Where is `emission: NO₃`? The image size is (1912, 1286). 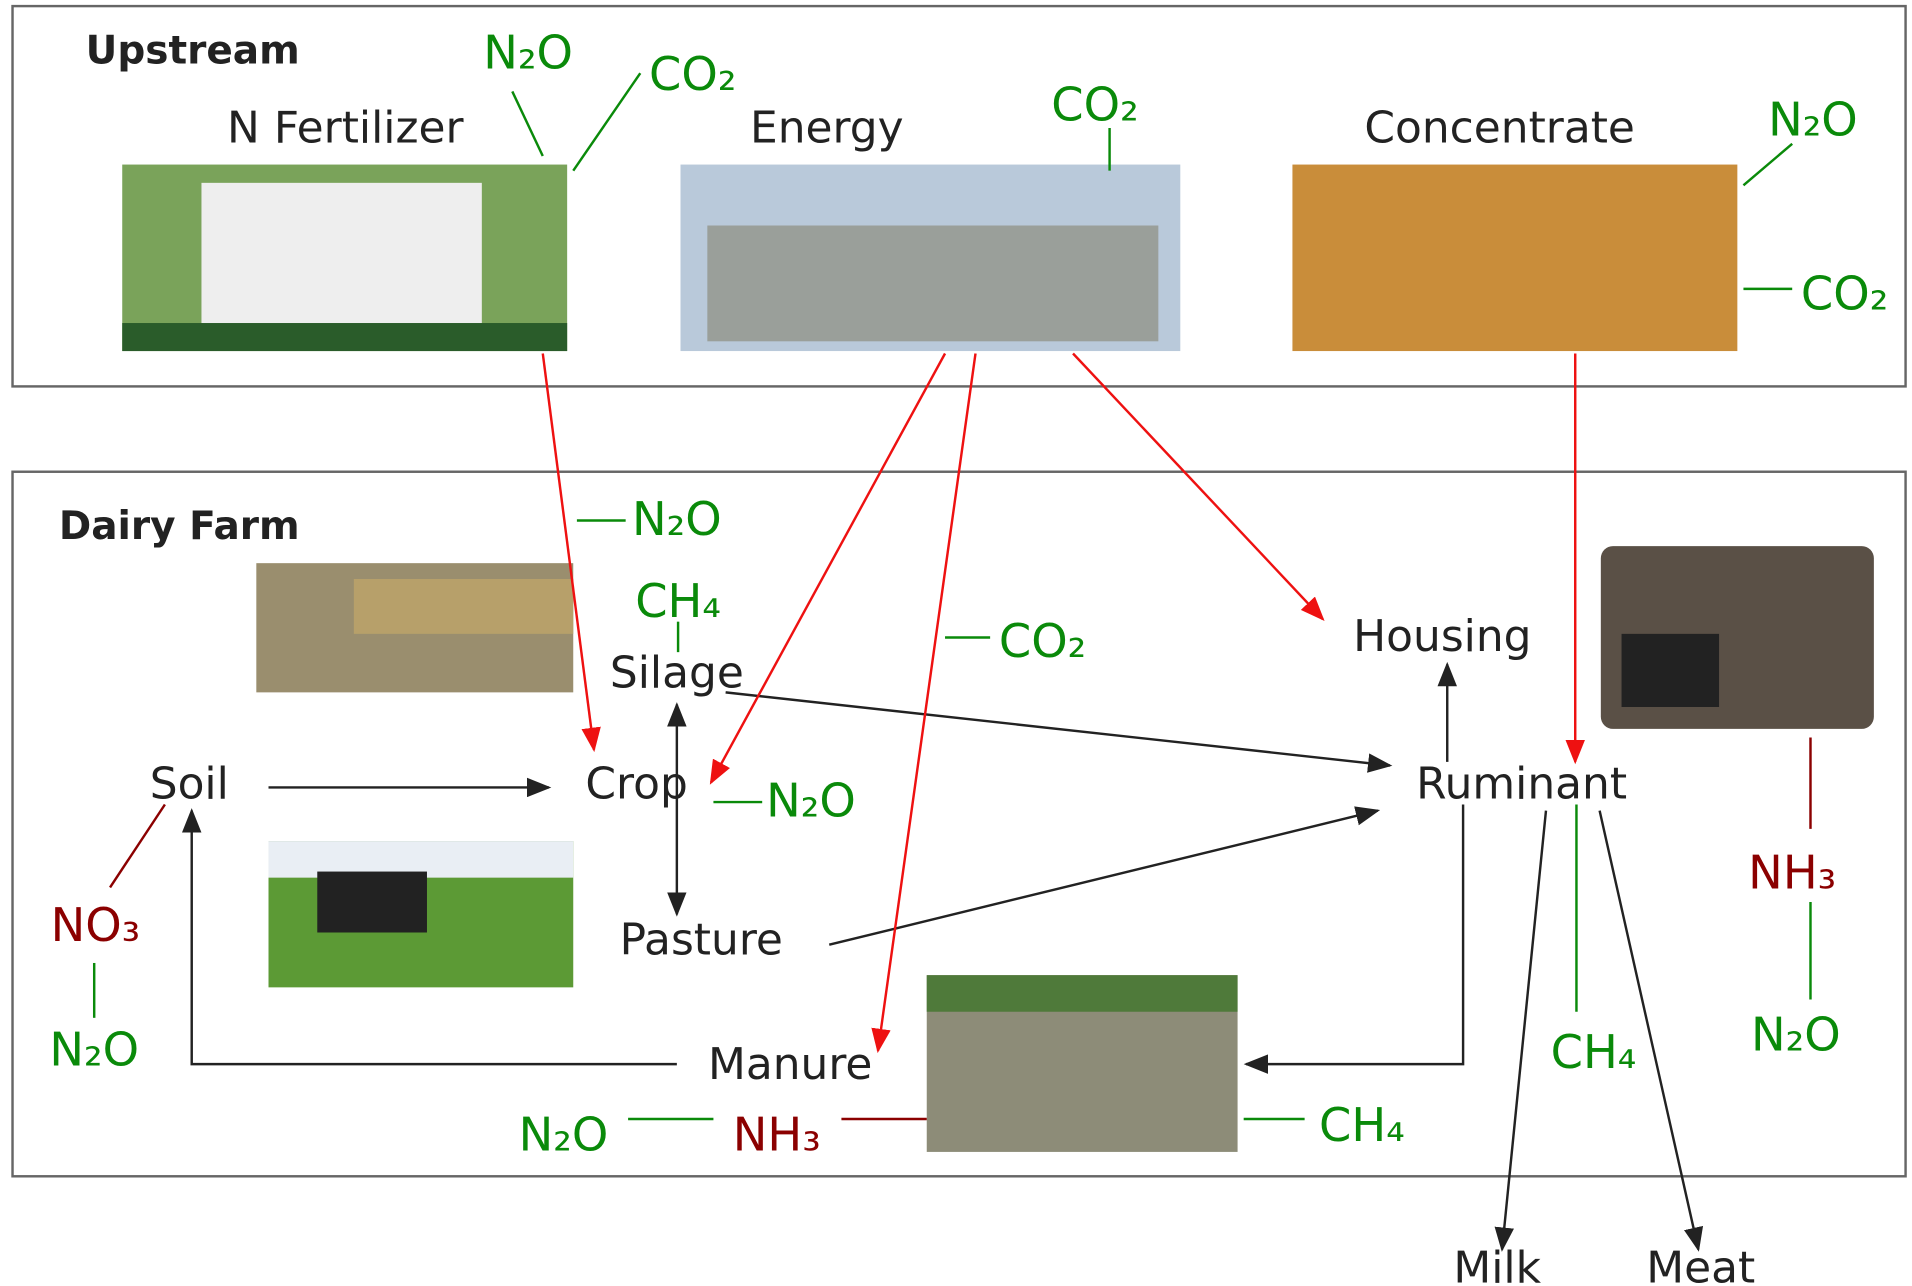 emission: NO₃ is located at coordinates (96, 925).